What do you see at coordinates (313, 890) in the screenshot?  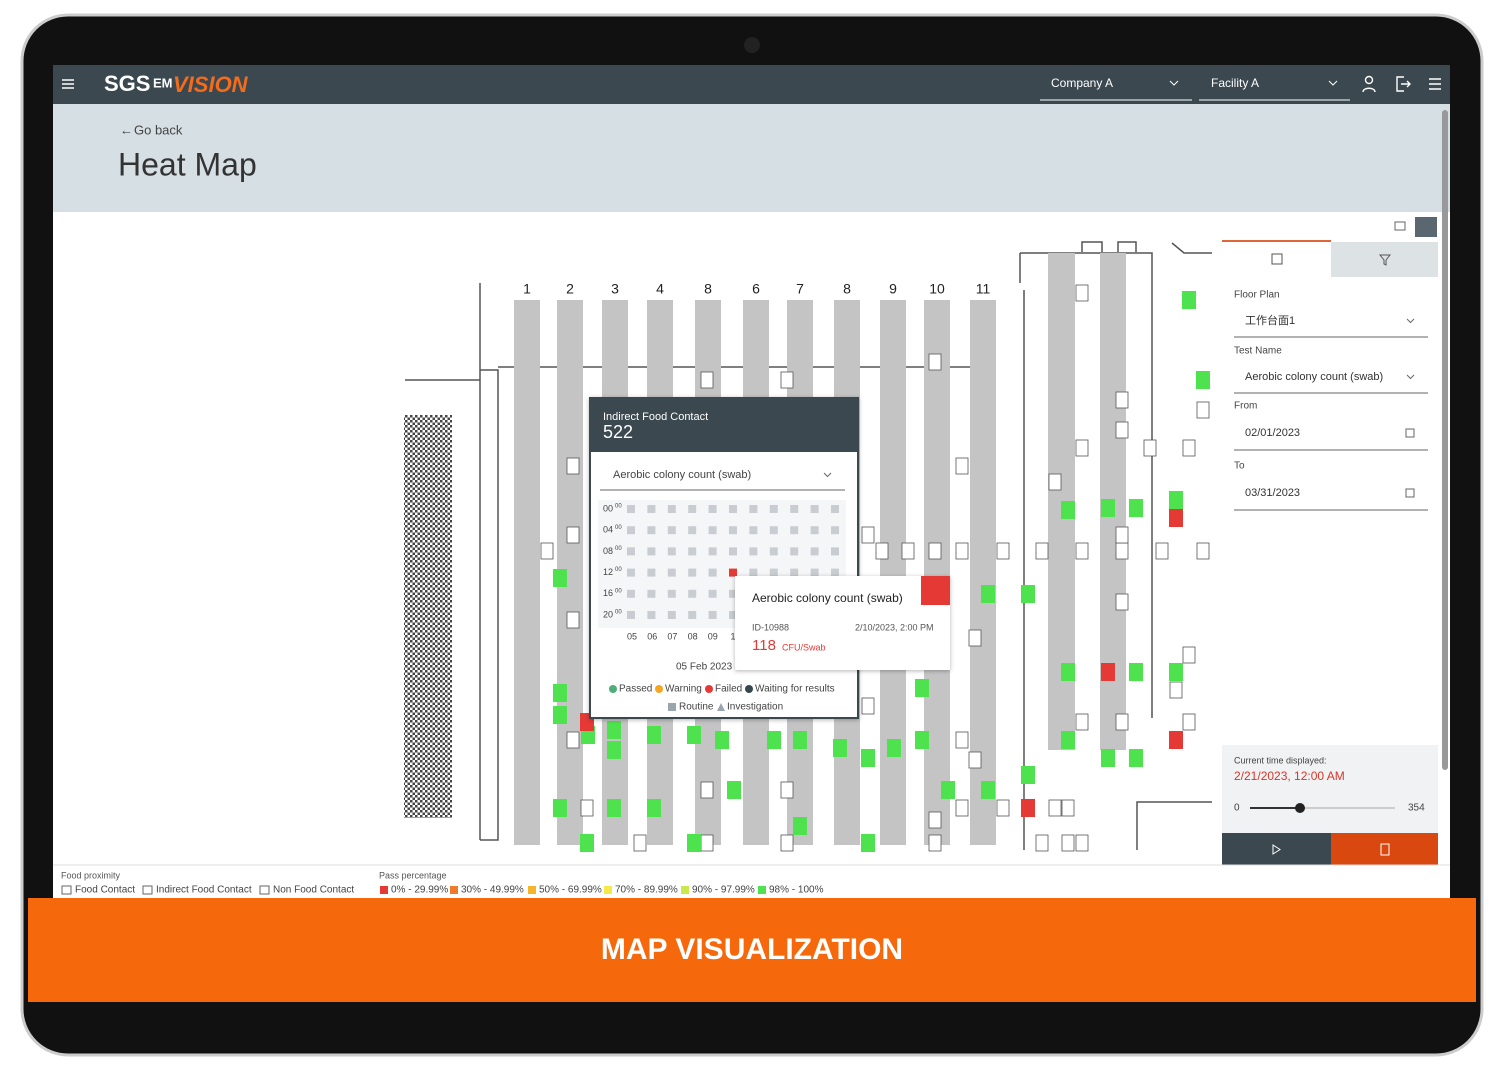 I see `proximity-label: Non Food Contact` at bounding box center [313, 890].